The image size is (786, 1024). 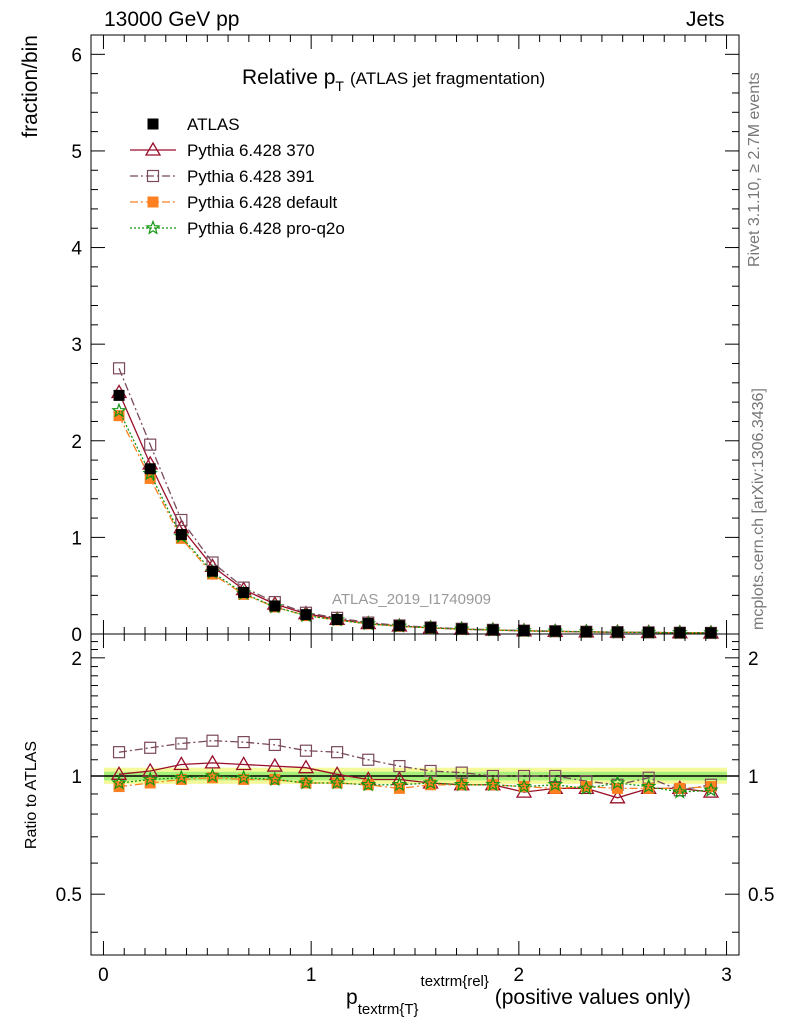 What do you see at coordinates (76, 152) in the screenshot?
I see `y-tick-label: 5` at bounding box center [76, 152].